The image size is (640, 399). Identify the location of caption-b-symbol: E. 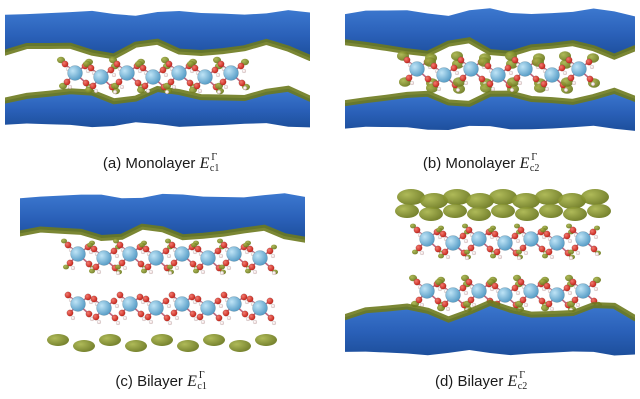
(524, 163).